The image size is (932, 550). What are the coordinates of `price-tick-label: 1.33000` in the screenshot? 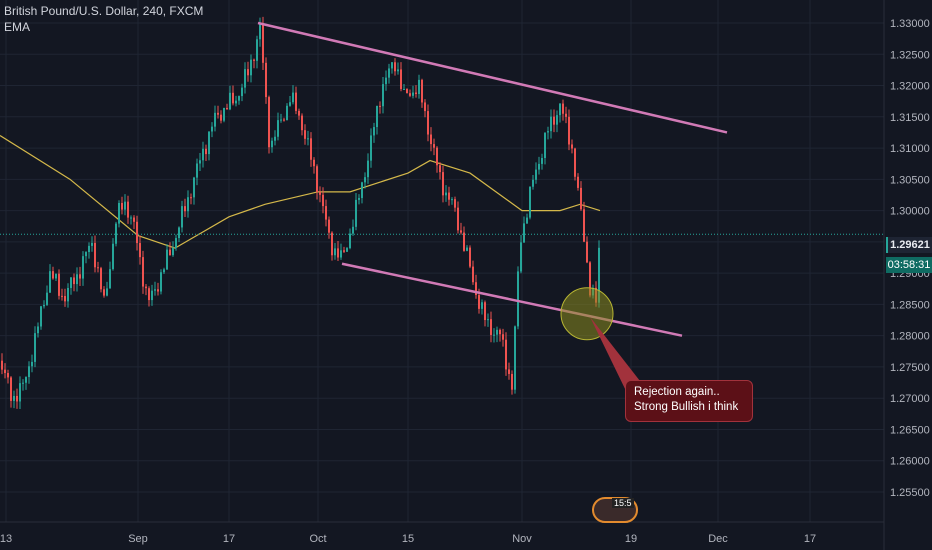 It's located at (910, 24).